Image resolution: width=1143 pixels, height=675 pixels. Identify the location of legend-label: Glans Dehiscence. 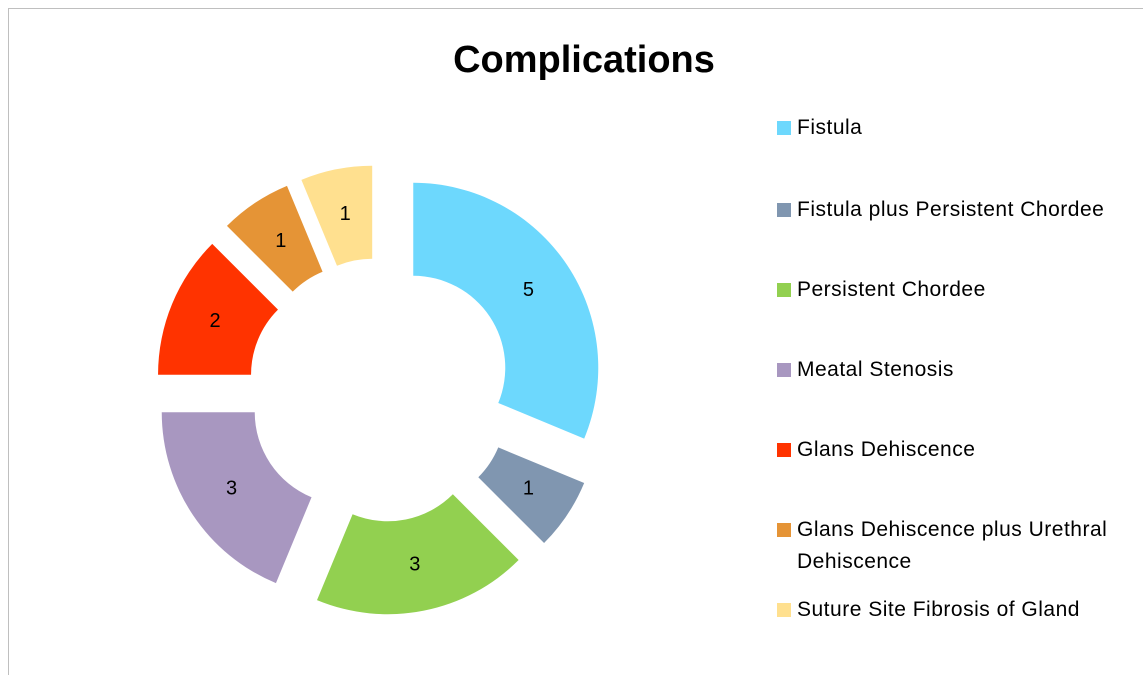
(886, 449).